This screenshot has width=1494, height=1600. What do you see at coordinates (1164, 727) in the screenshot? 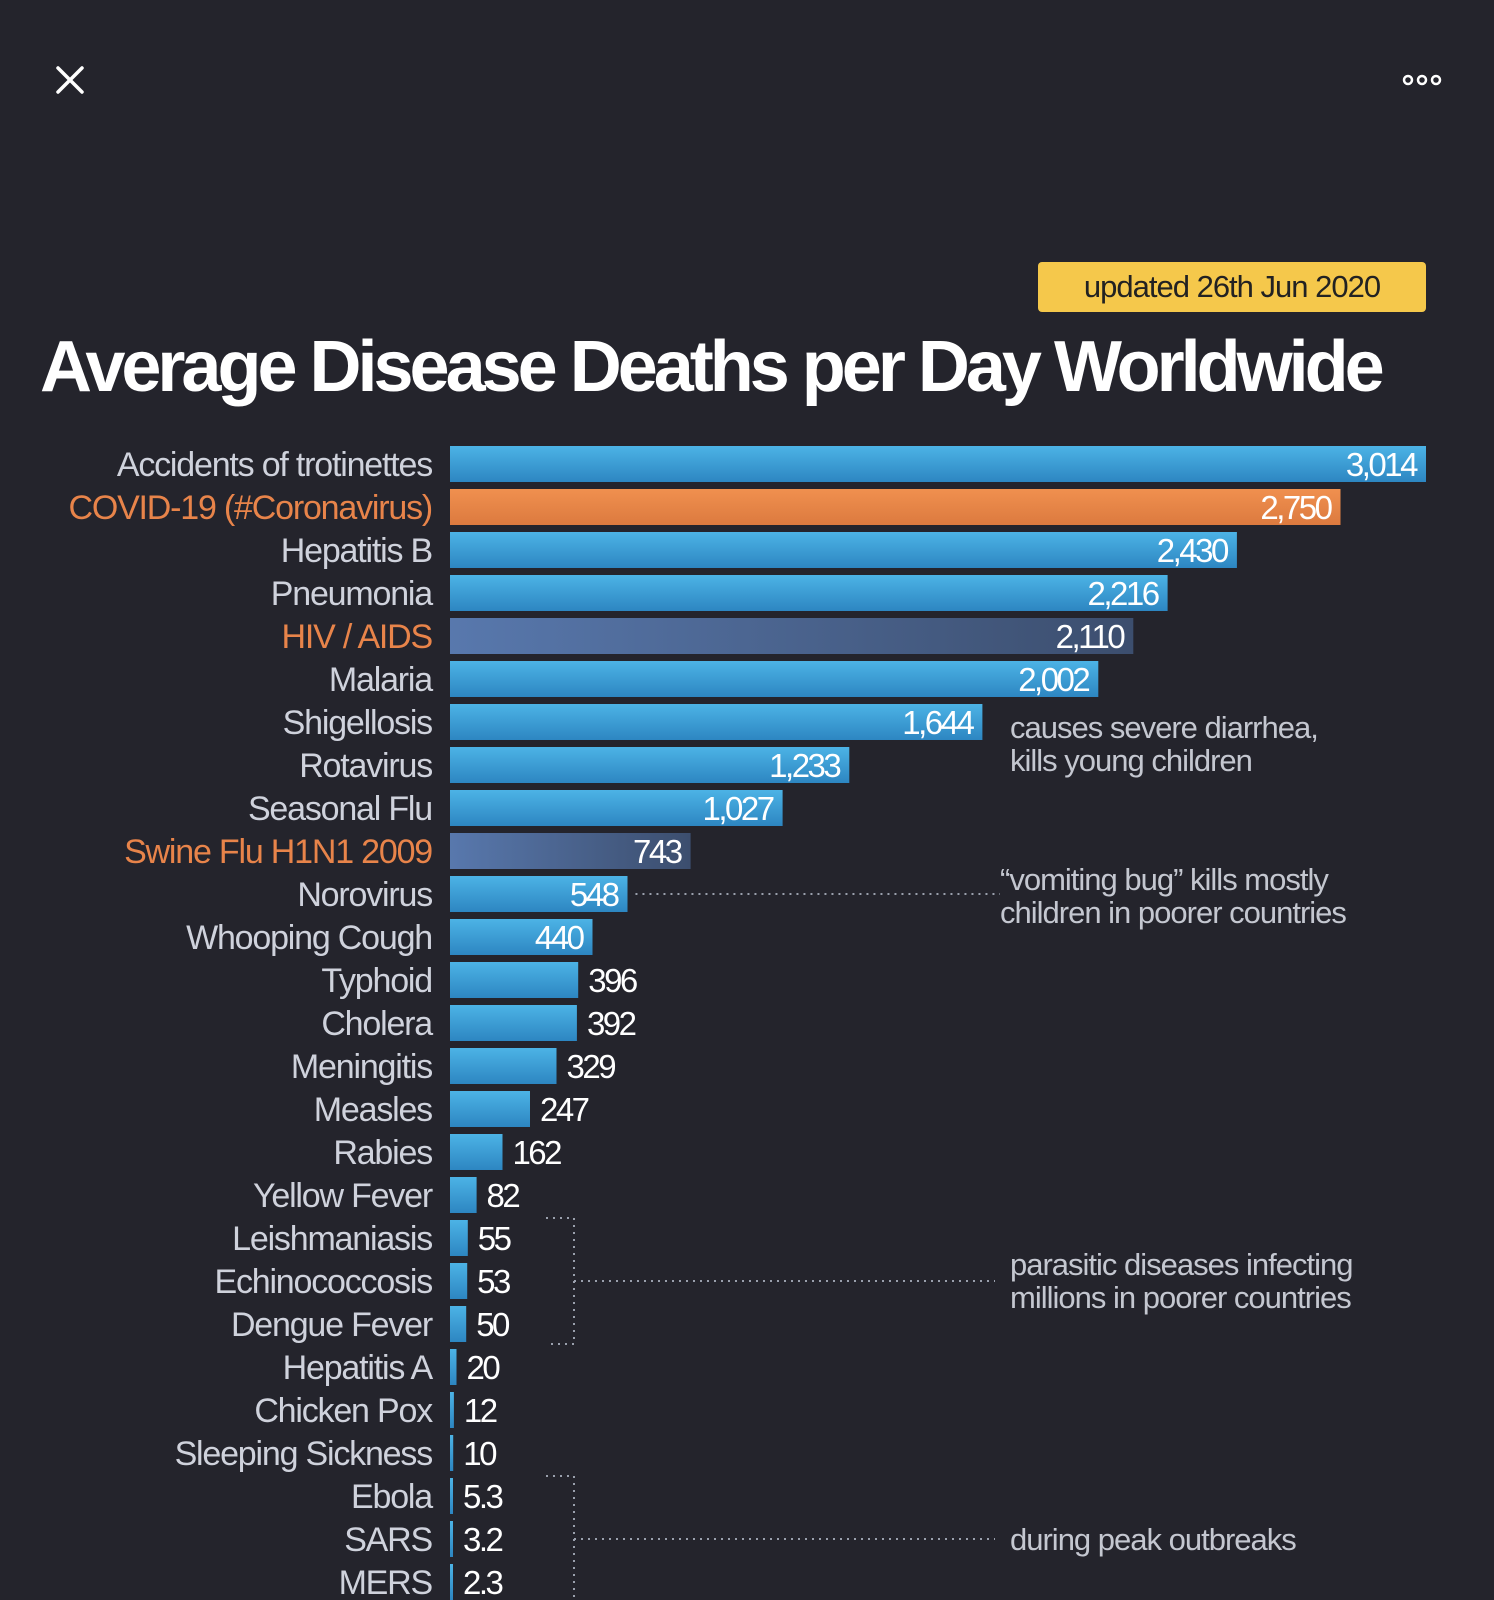
I see `annotation-shigellosis: causes severe diarrhea,` at bounding box center [1164, 727].